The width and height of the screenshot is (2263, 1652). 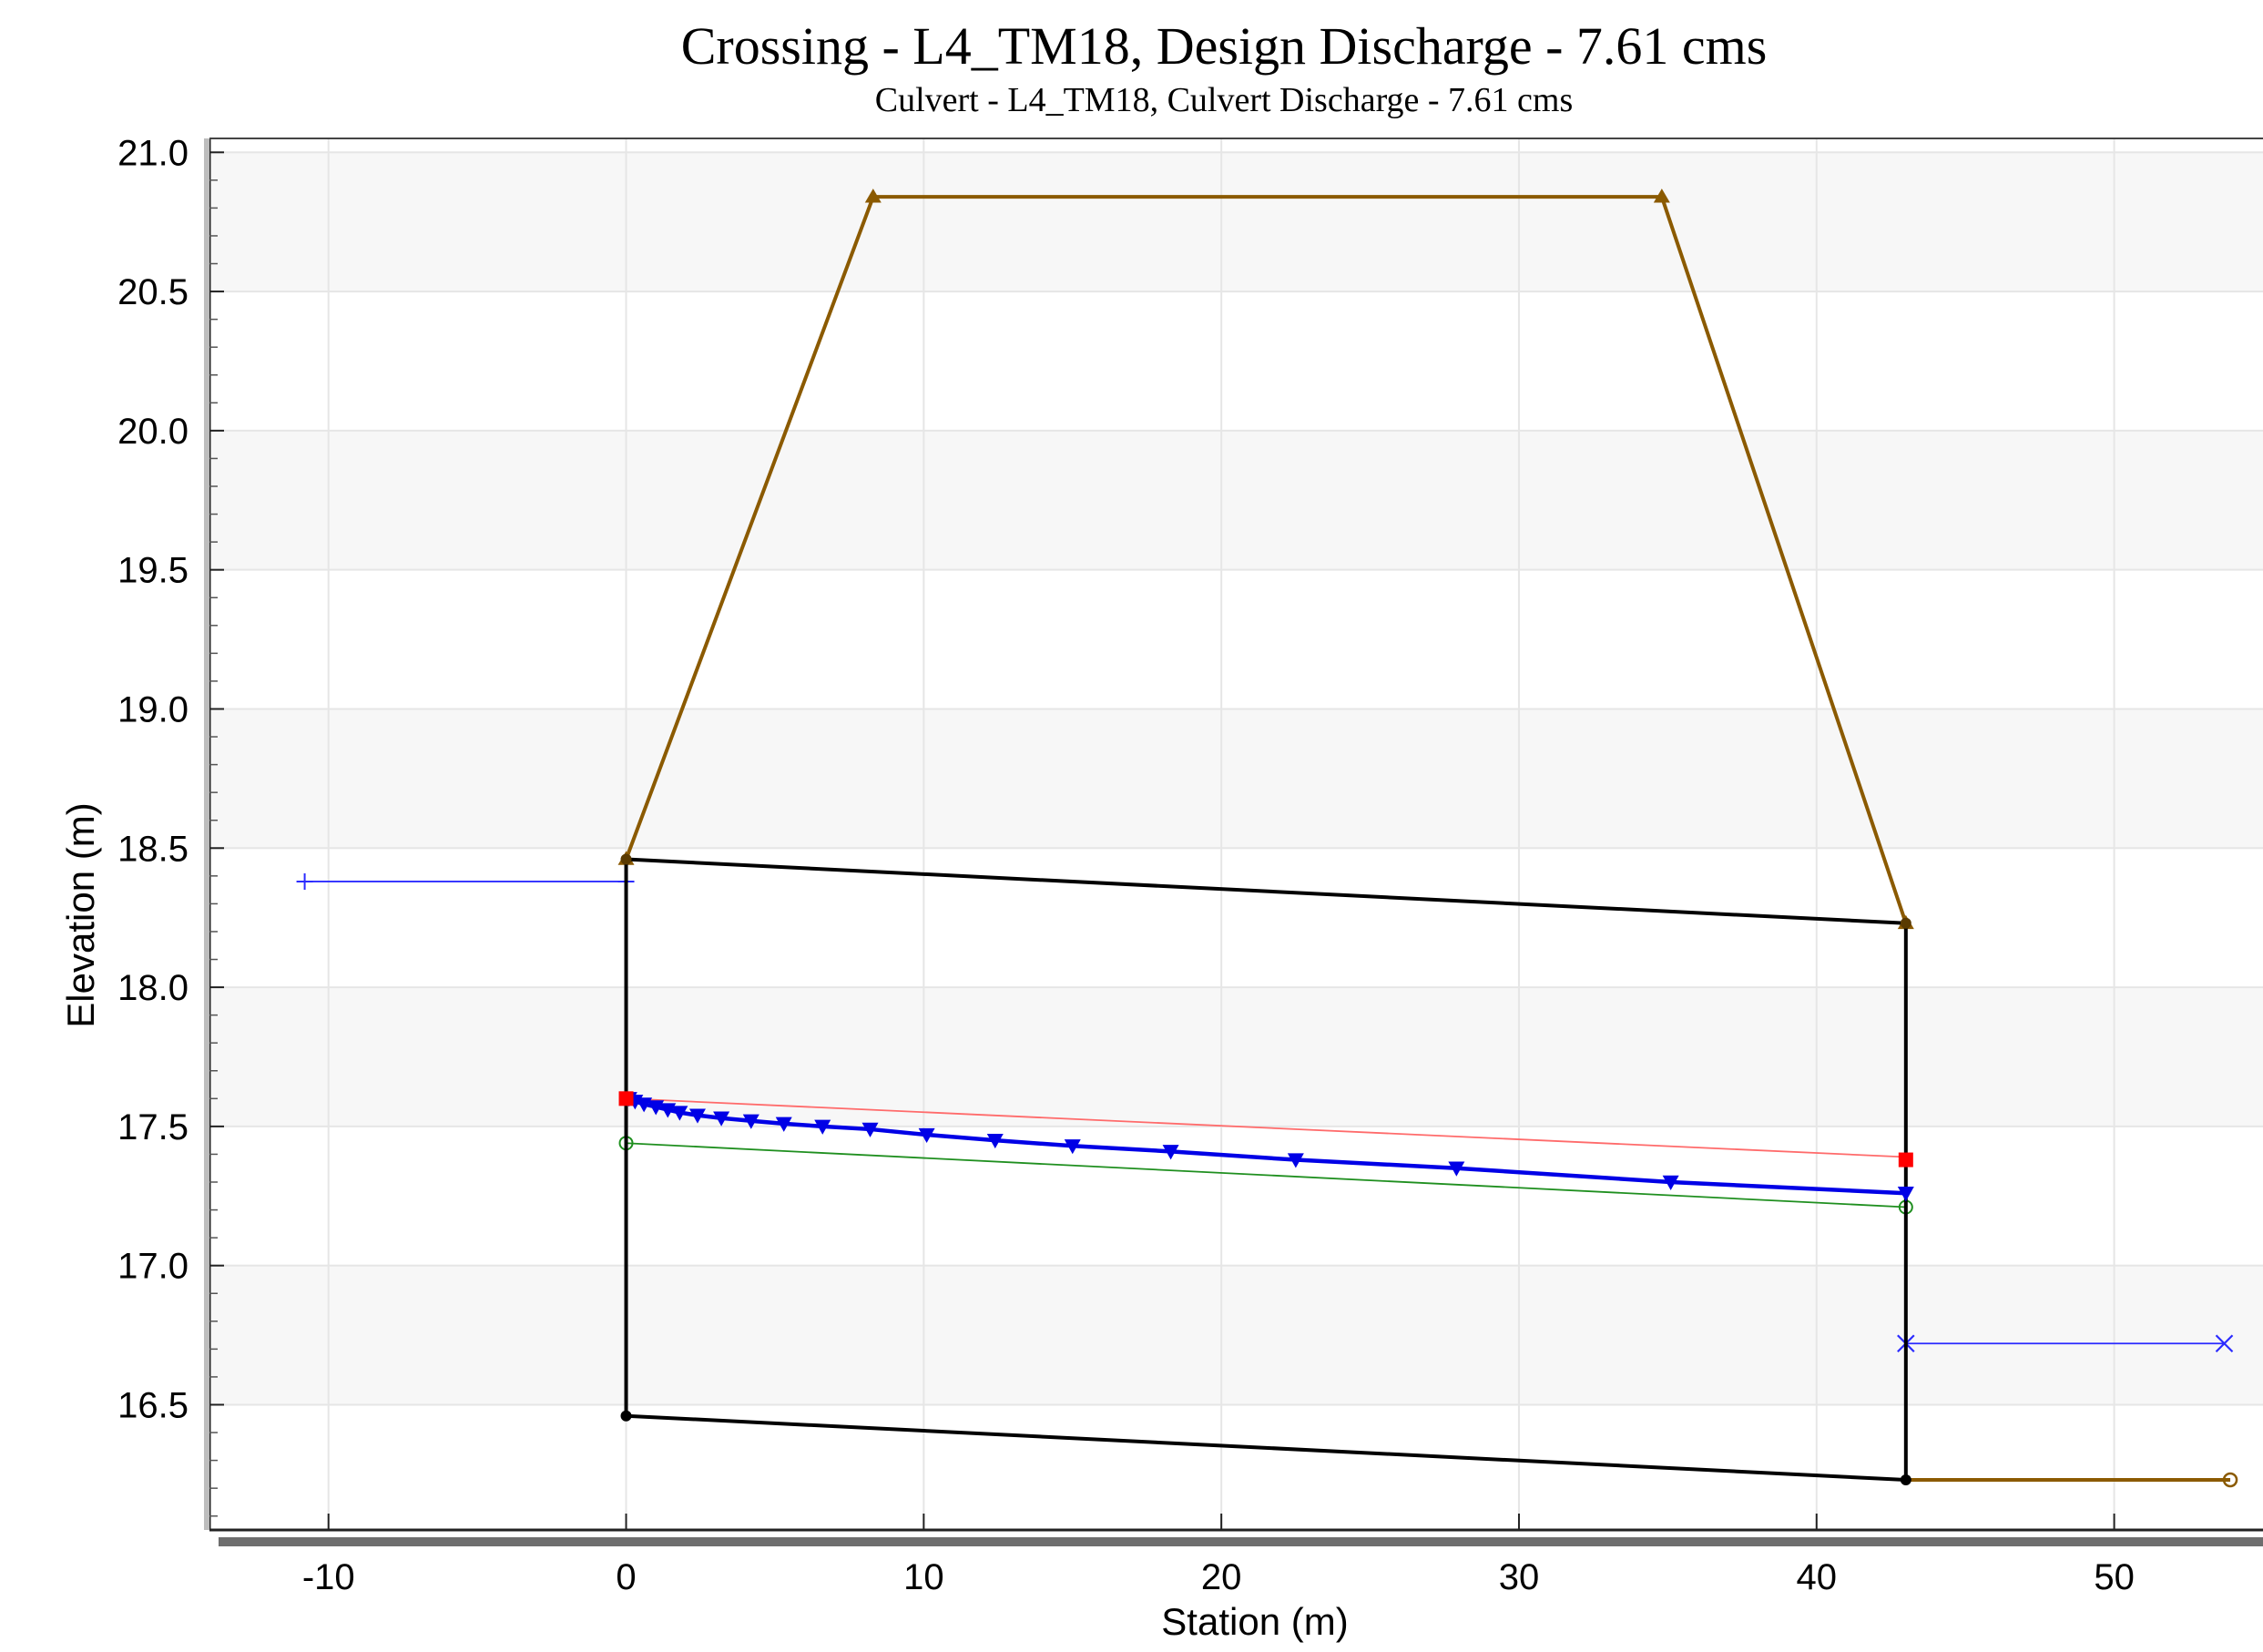 What do you see at coordinates (1254, 1621) in the screenshot?
I see `x-axis-label: Station (m)` at bounding box center [1254, 1621].